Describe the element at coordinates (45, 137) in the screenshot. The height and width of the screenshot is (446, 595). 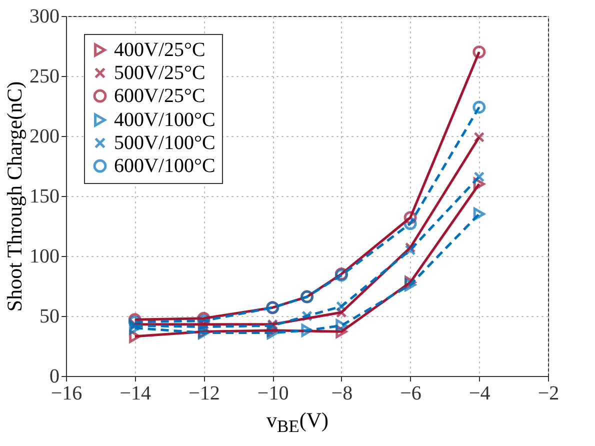
I see `y-tick-label: 200` at that location.